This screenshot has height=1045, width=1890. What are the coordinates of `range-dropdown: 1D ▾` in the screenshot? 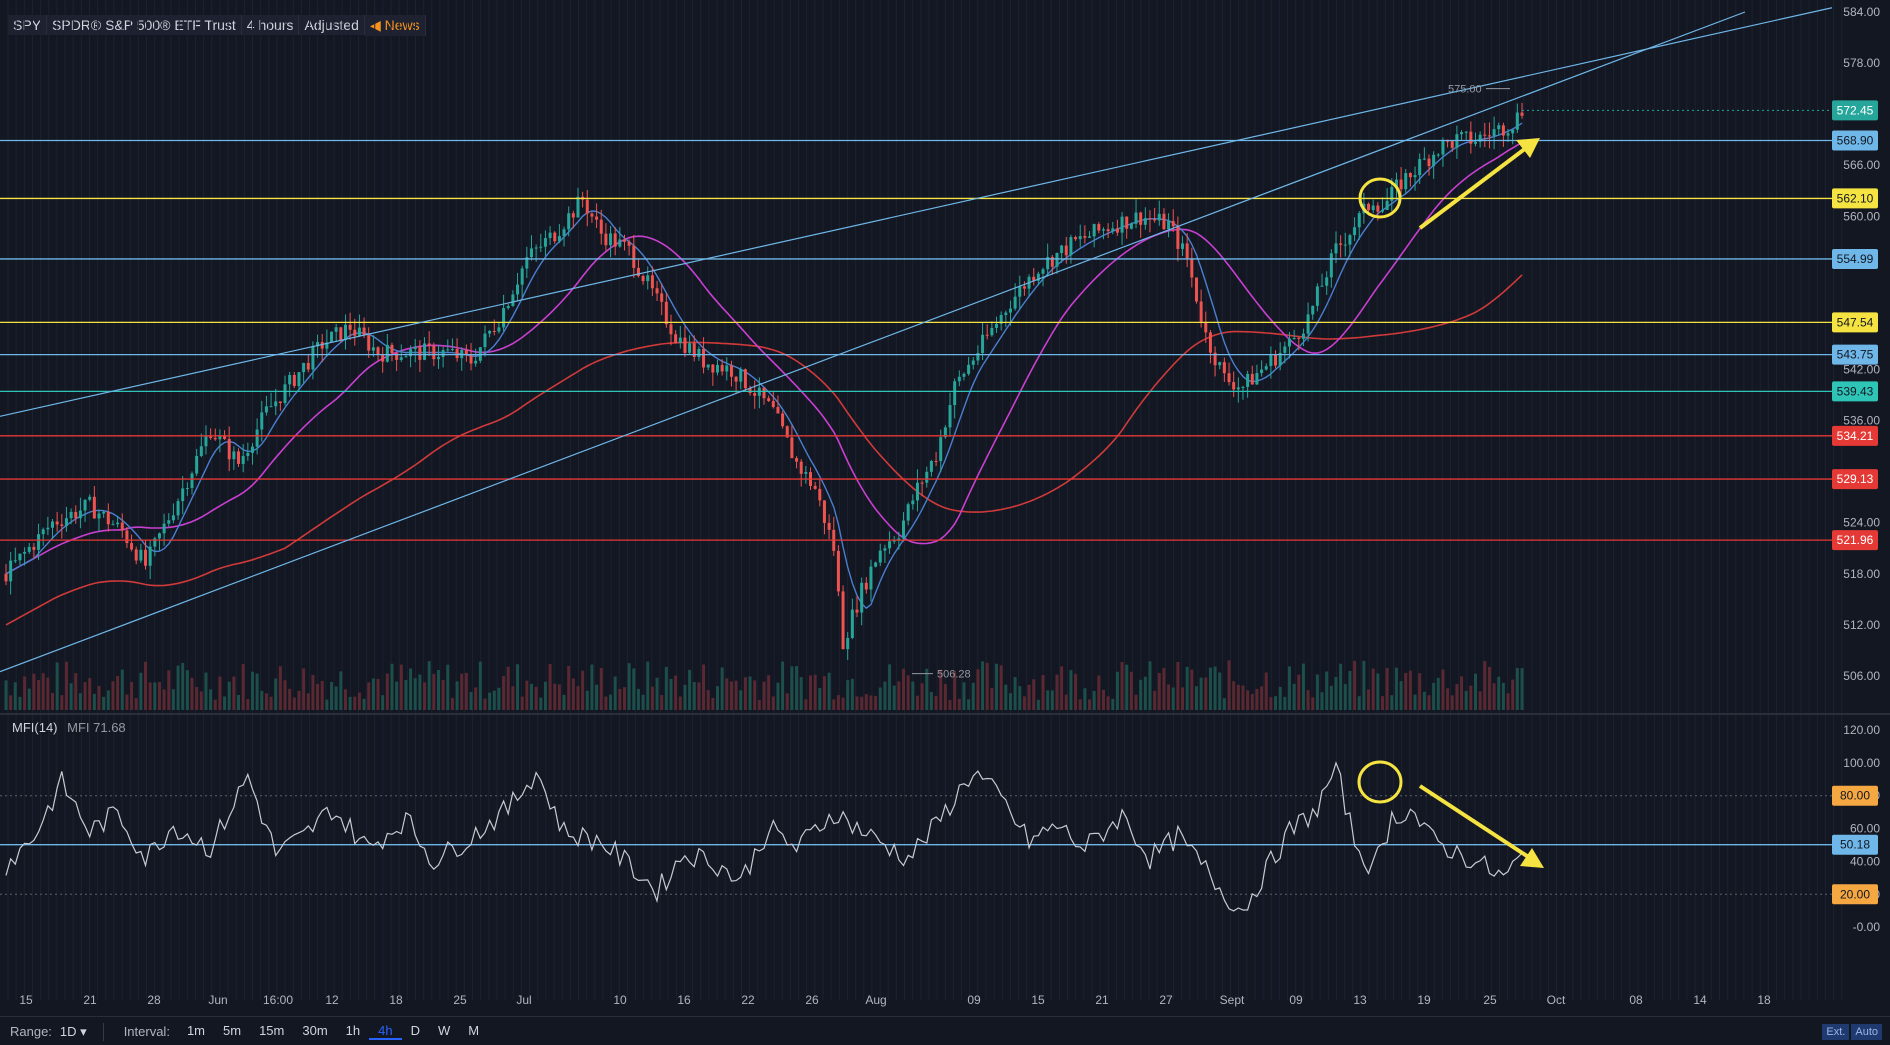 It's located at (73, 1031).